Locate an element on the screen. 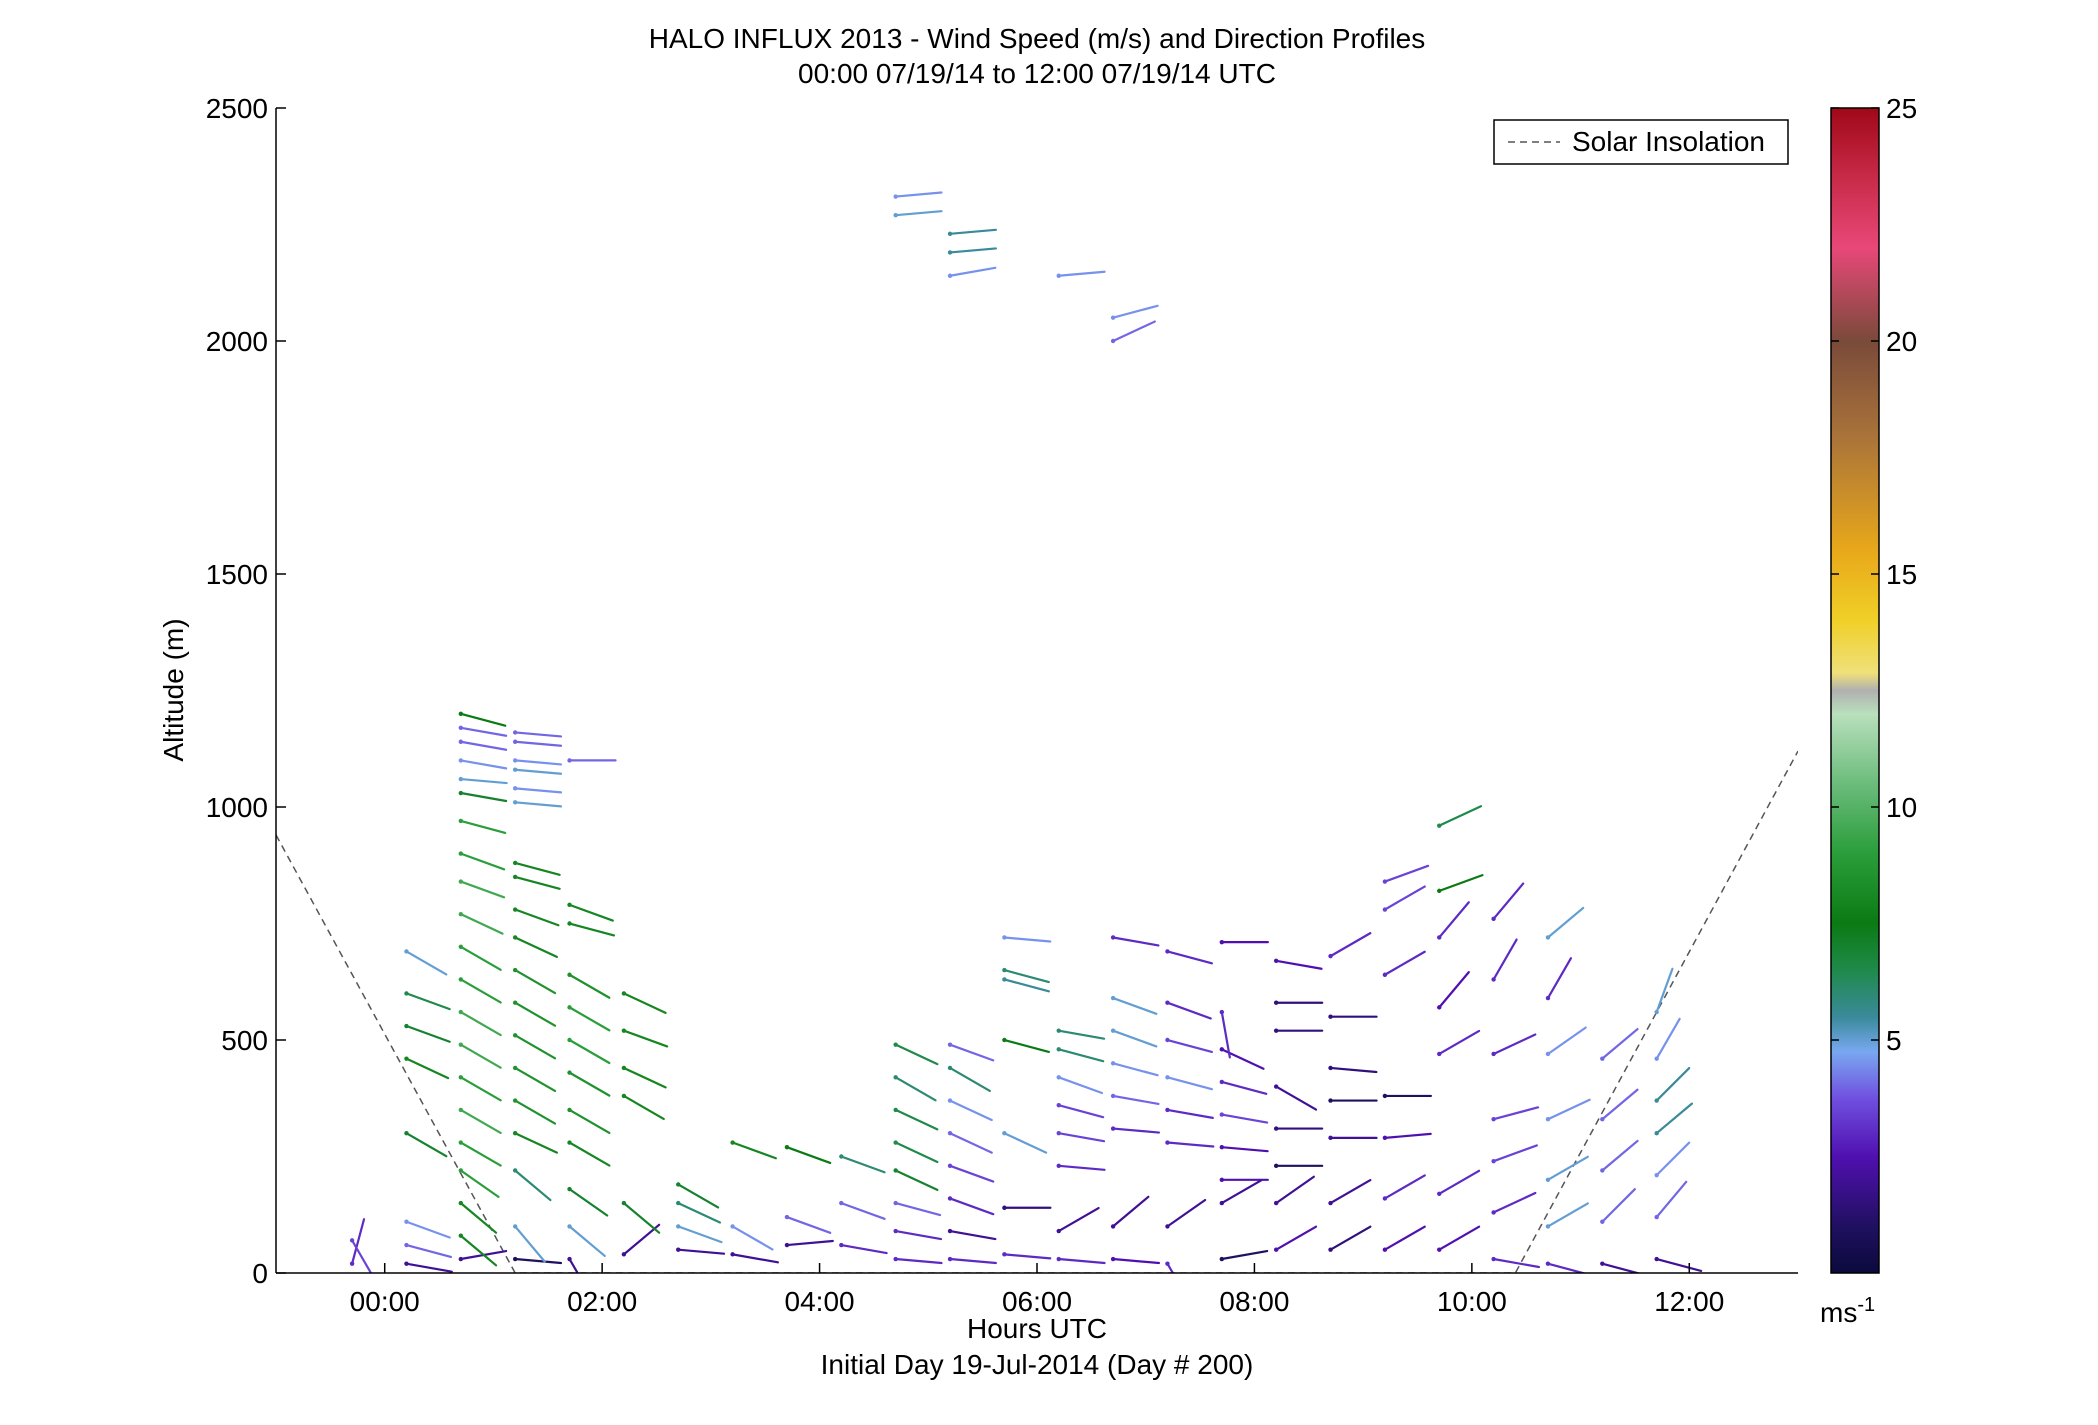 Image resolution: width=2098 pixels, height=1425 pixels. colorbar-unit-text: ms is located at coordinates (1838, 1312).